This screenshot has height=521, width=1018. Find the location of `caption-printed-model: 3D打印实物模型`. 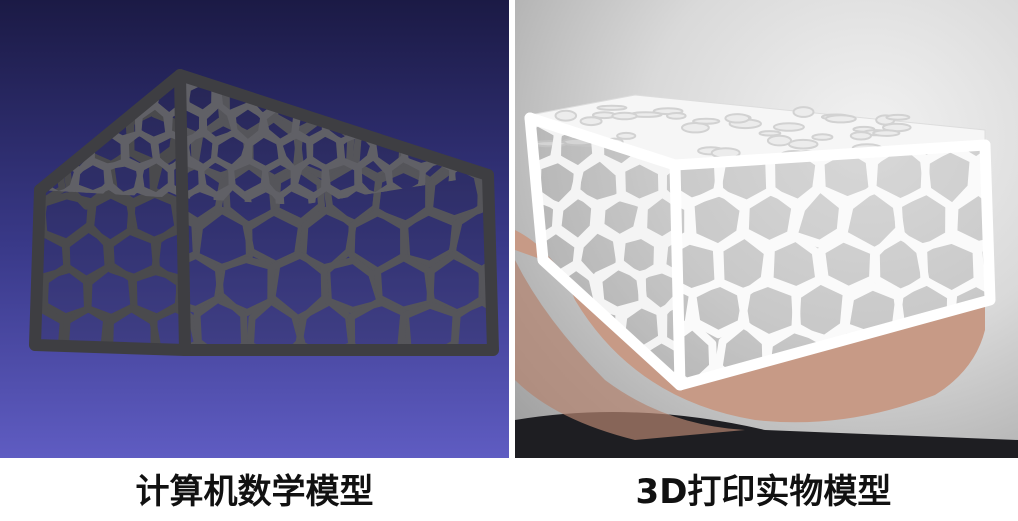

caption-printed-model: 3D打印实物模型 is located at coordinates (763, 492).